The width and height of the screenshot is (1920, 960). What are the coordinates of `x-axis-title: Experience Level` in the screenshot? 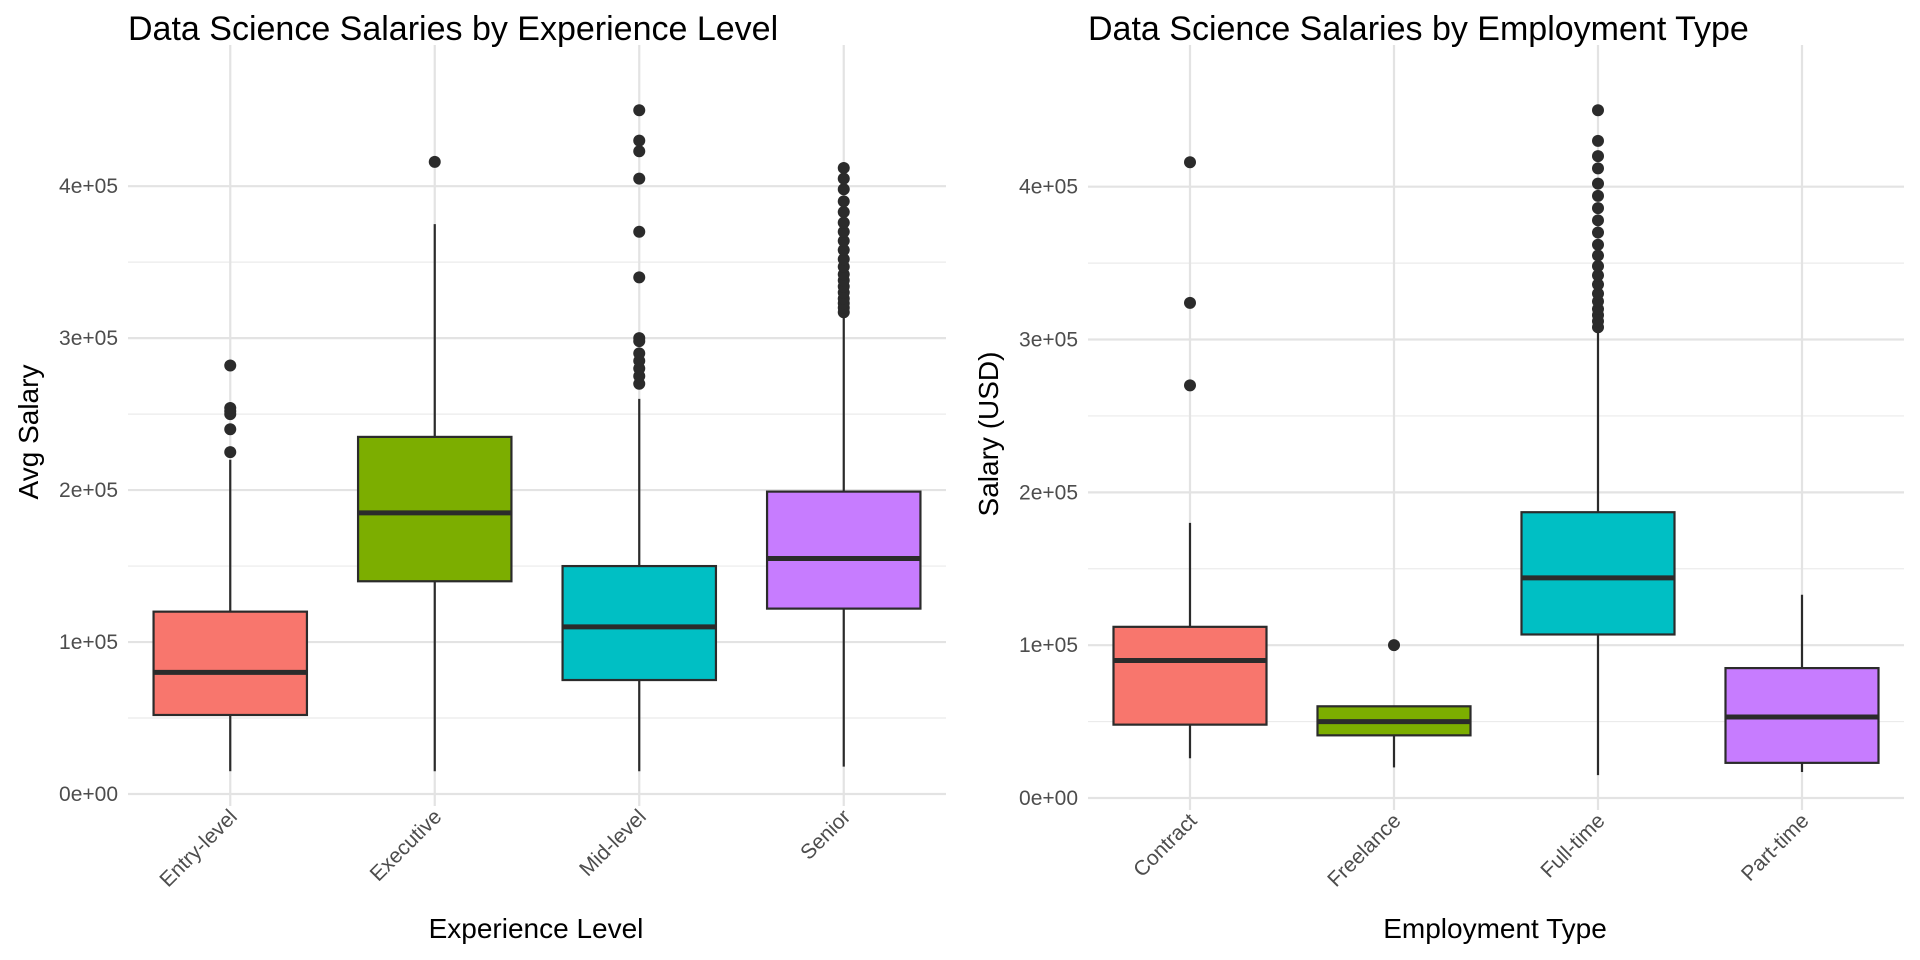 It's located at (536, 928).